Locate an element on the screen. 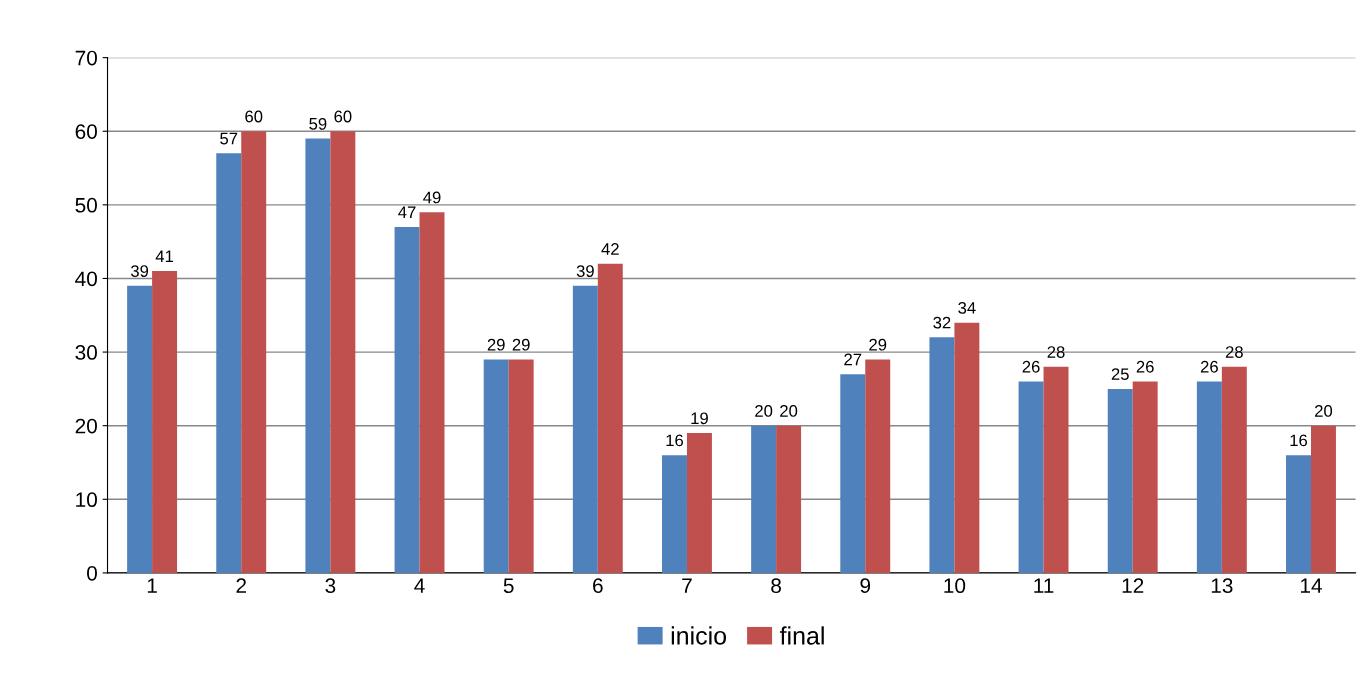 This screenshot has width=1361, height=678. data-label: 27 is located at coordinates (853, 359).